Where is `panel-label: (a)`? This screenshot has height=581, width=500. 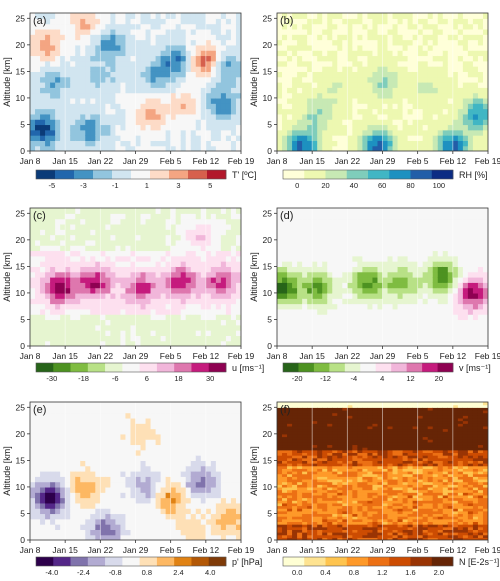
panel-label: (a) is located at coordinates (39, 21).